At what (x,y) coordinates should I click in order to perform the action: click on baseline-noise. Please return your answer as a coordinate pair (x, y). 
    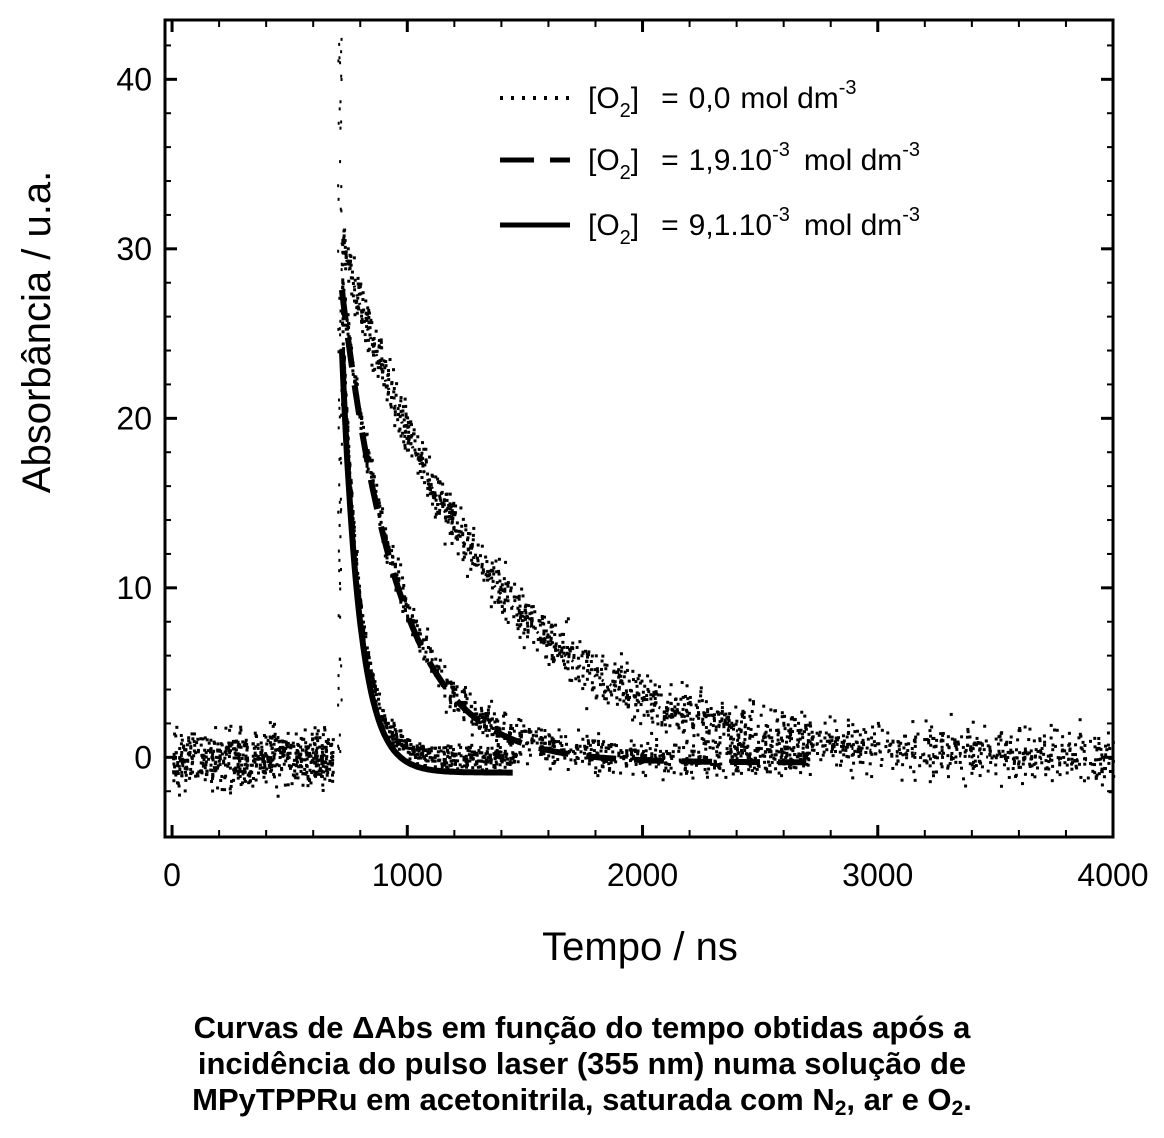
    Looking at the image, I should click on (253, 759).